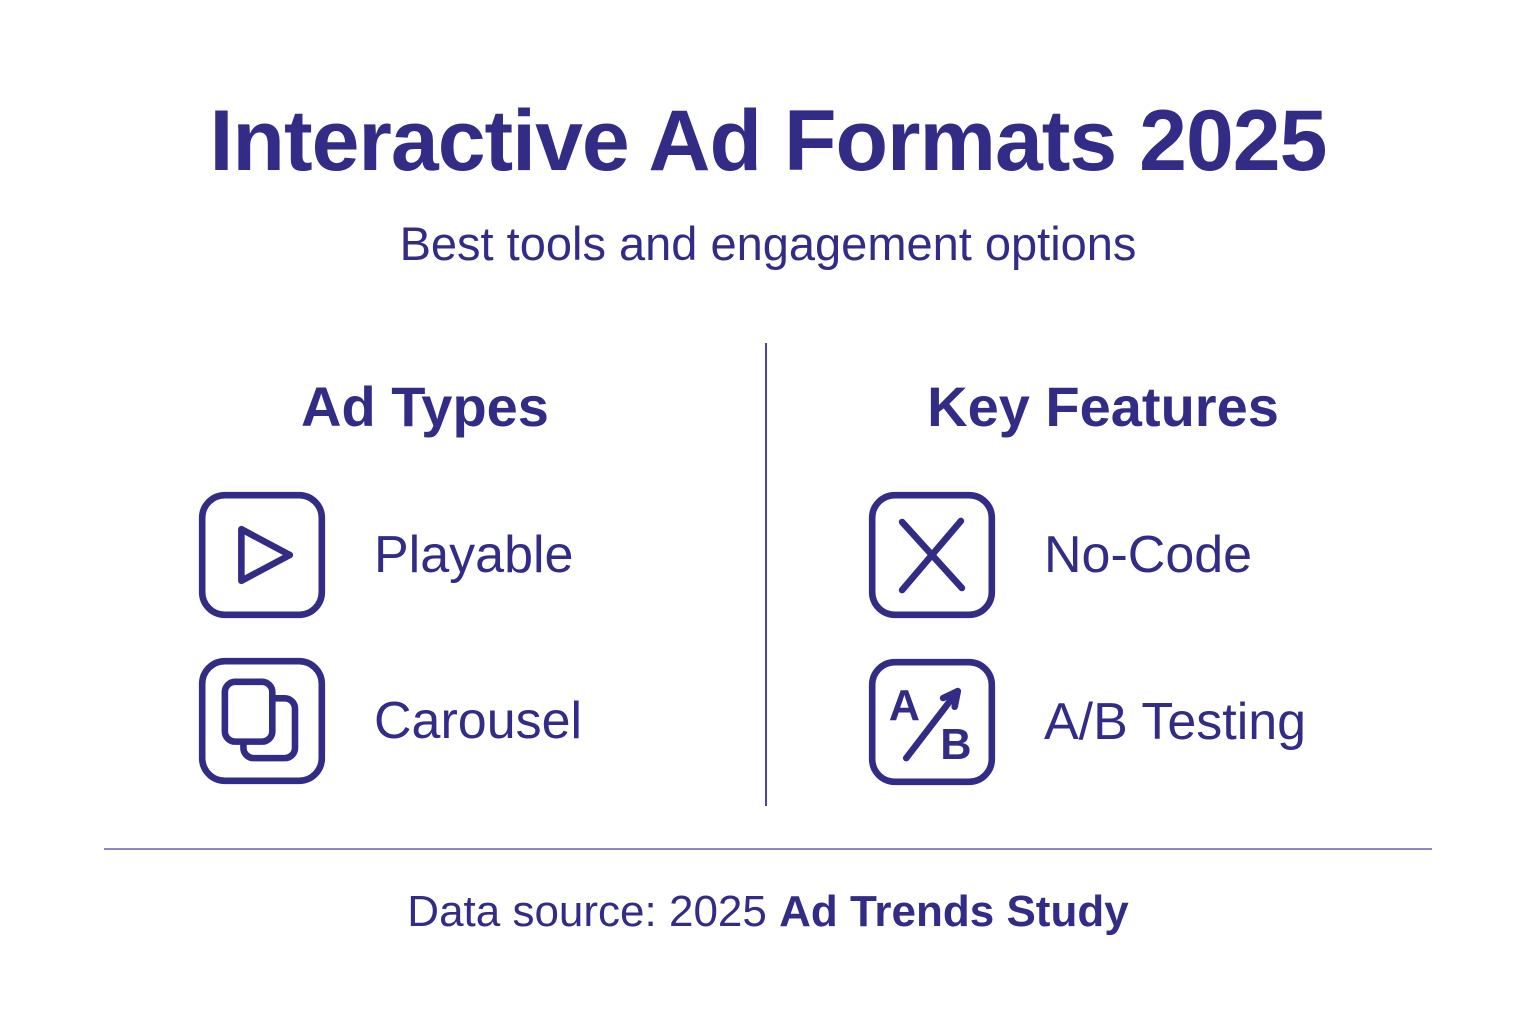 This screenshot has width=1536, height=1024. What do you see at coordinates (768, 243) in the screenshot?
I see `page-subtitle: Best tools and engagement options` at bounding box center [768, 243].